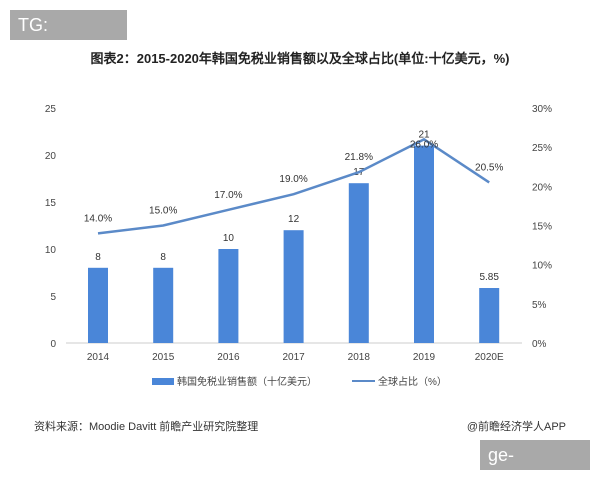 This screenshot has height=500, width=600. Describe the element at coordinates (98, 218) in the screenshot. I see `line-label: 14.0%` at that location.